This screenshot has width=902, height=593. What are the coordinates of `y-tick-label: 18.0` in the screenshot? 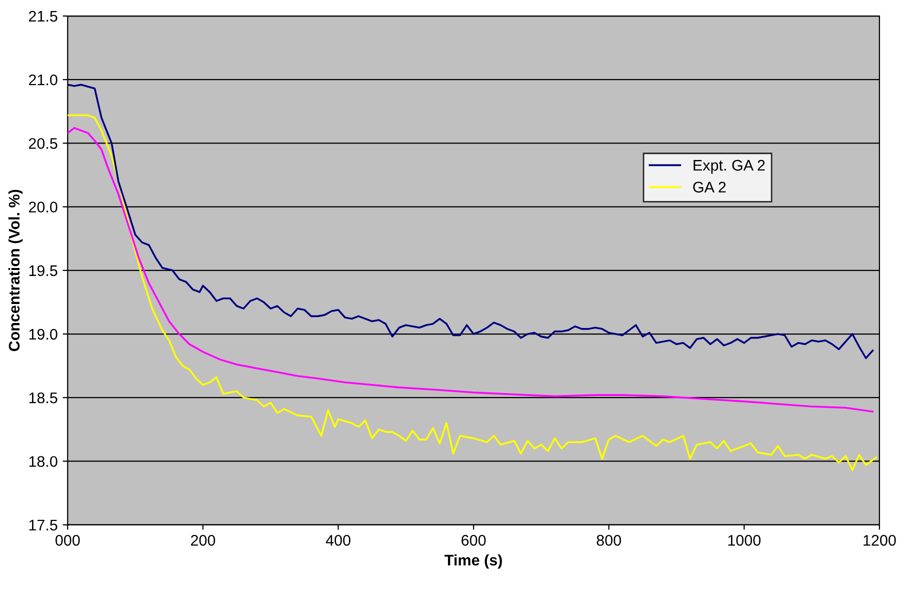 It's located at (43, 461).